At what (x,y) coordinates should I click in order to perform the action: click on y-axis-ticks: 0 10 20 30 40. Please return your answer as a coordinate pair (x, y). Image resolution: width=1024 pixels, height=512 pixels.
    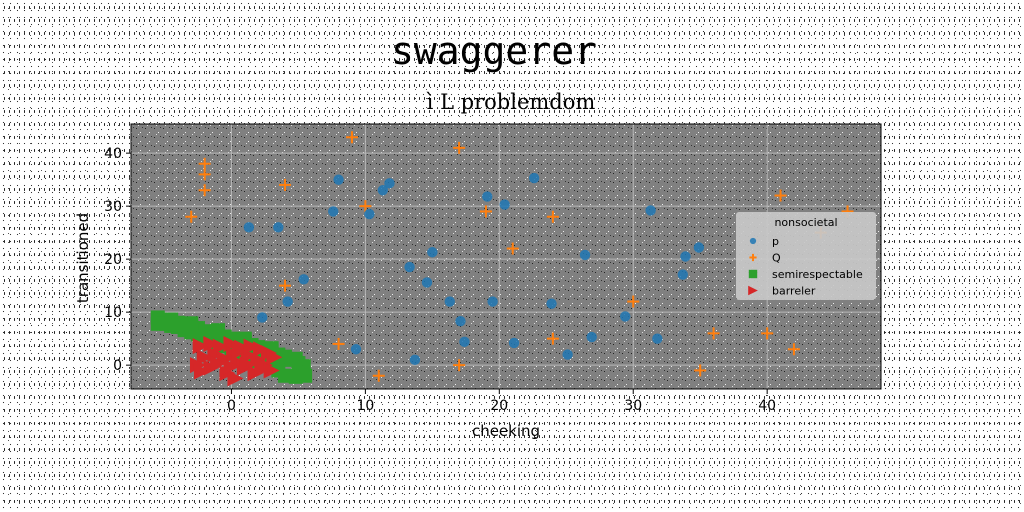
    Looking at the image, I should click on (117, 260).